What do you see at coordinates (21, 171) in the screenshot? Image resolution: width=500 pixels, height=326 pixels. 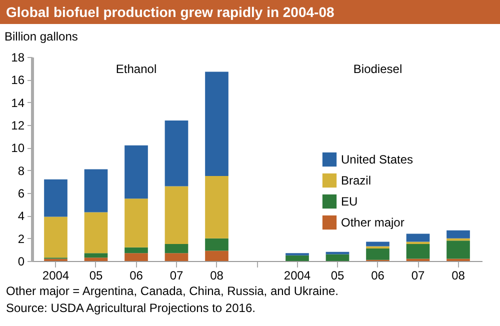 I see `y-tick-label: 8` at bounding box center [21, 171].